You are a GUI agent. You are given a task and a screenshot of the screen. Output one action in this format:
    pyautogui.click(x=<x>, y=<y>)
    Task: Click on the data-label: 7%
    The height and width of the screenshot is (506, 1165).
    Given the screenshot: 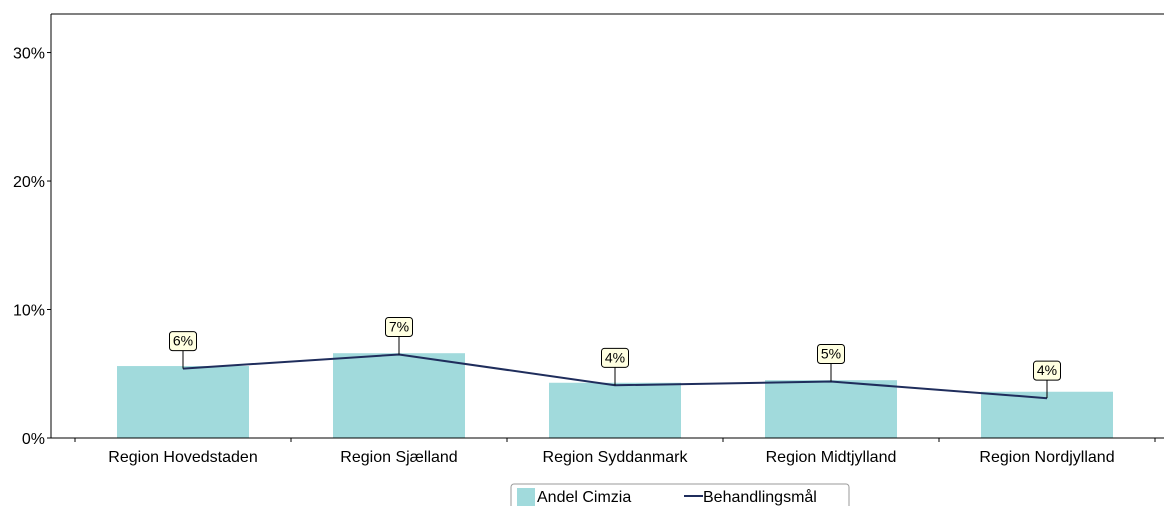 What is the action you would take?
    pyautogui.click(x=399, y=326)
    